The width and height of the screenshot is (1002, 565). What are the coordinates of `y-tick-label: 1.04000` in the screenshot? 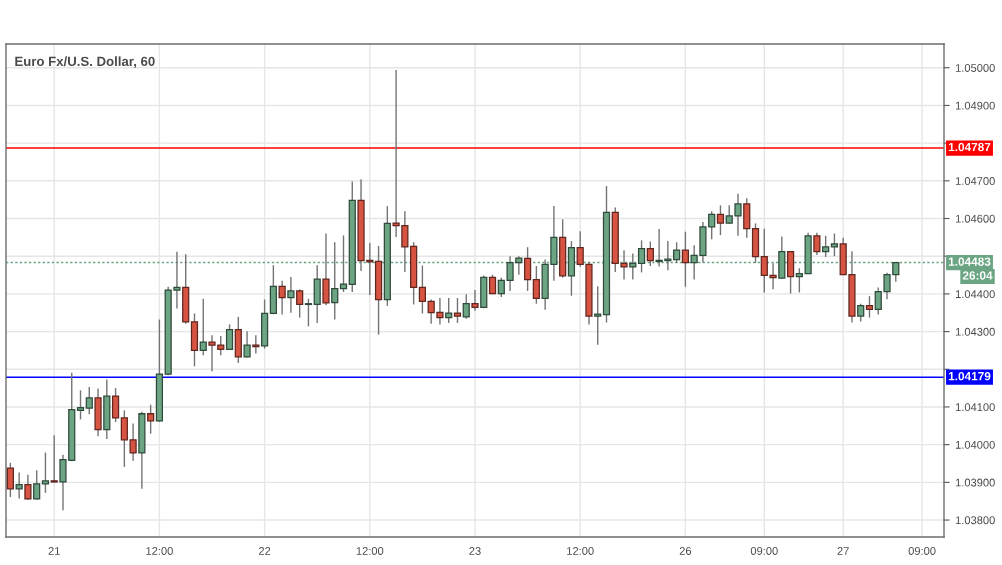 It's located at (975, 444).